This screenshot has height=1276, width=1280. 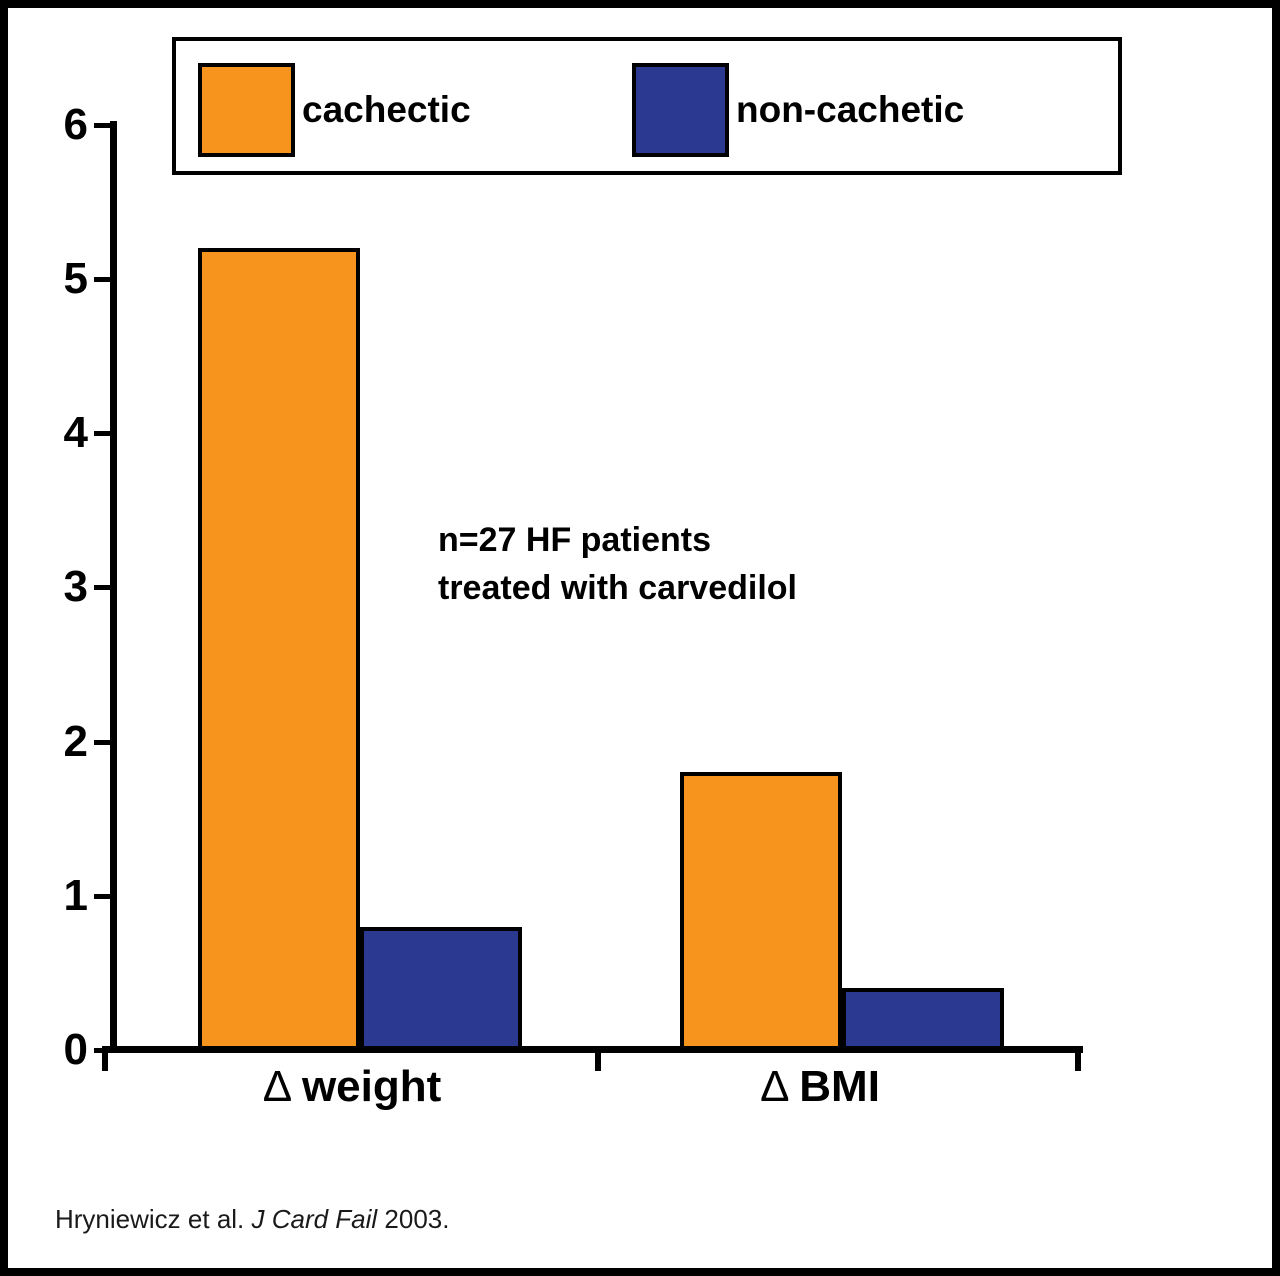 What do you see at coordinates (352, 1086) in the screenshot?
I see `x-category-label-weight: Δ weight` at bounding box center [352, 1086].